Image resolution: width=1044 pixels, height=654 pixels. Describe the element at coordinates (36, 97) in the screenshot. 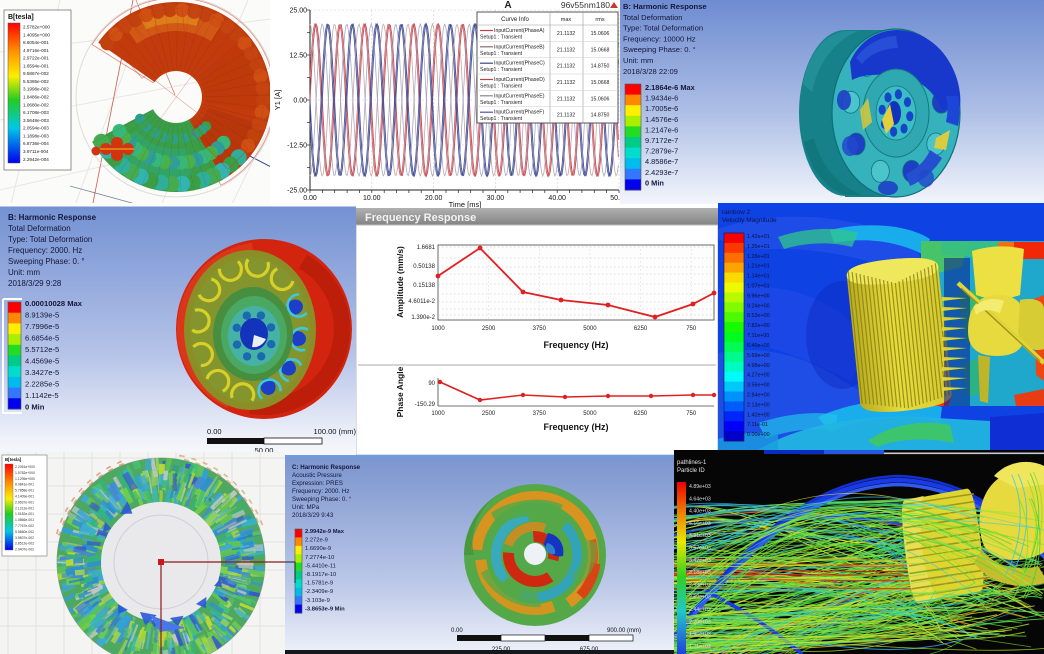

I see `svg-text: 1.8486e-002` at that location.